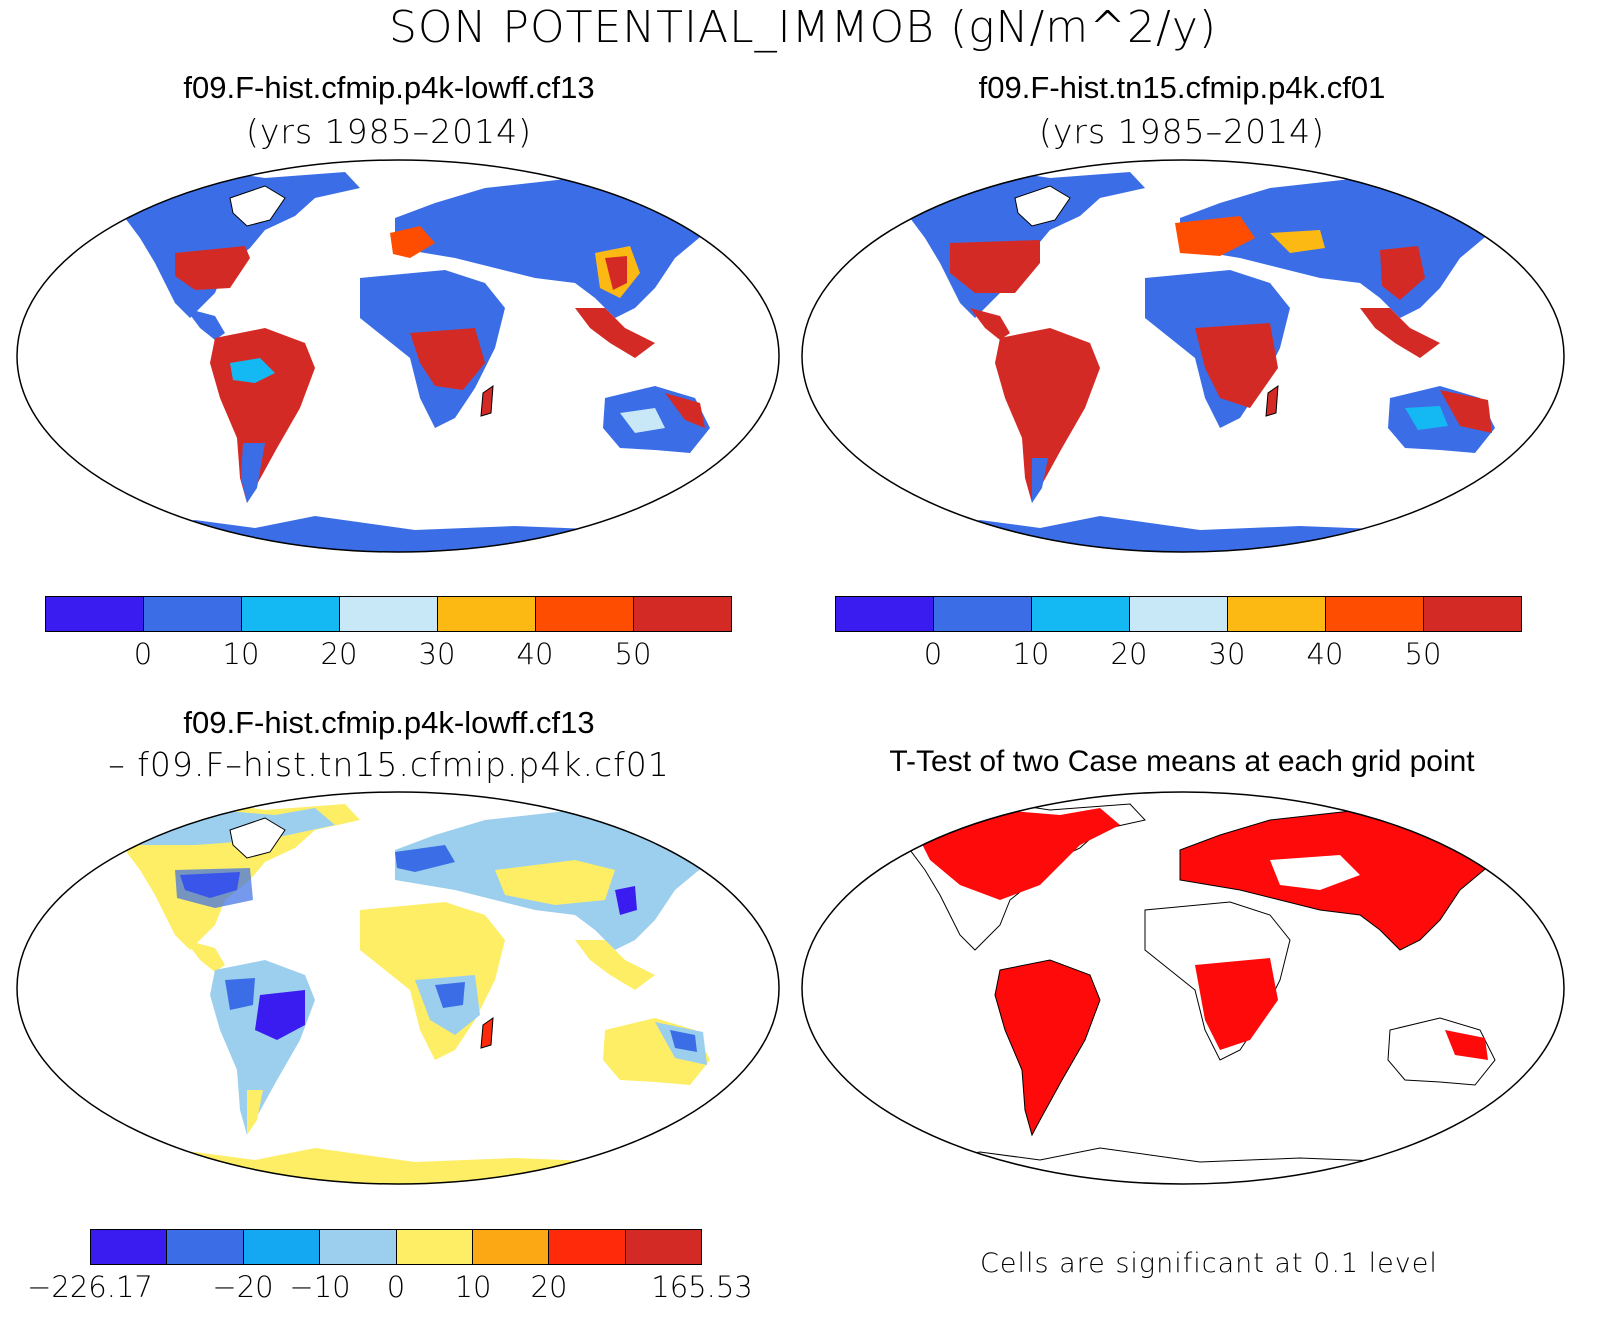 This screenshot has height=1327, width=1606. What do you see at coordinates (320, 1287) in the screenshot?
I see `colorbar-tick-label: −10` at bounding box center [320, 1287].